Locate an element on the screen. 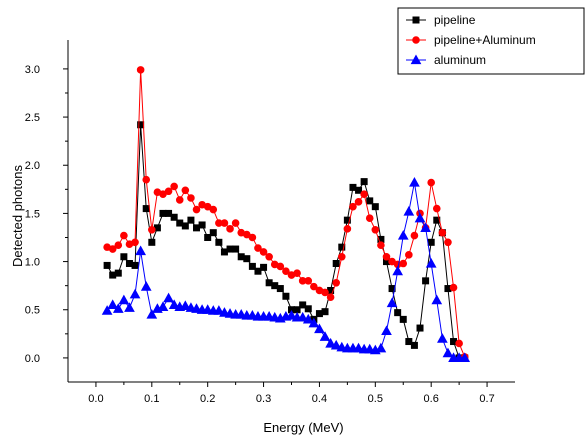 This screenshot has width=587, height=440. legend: pipeline pipeline+Aluminum aluminum is located at coordinates (491, 41).